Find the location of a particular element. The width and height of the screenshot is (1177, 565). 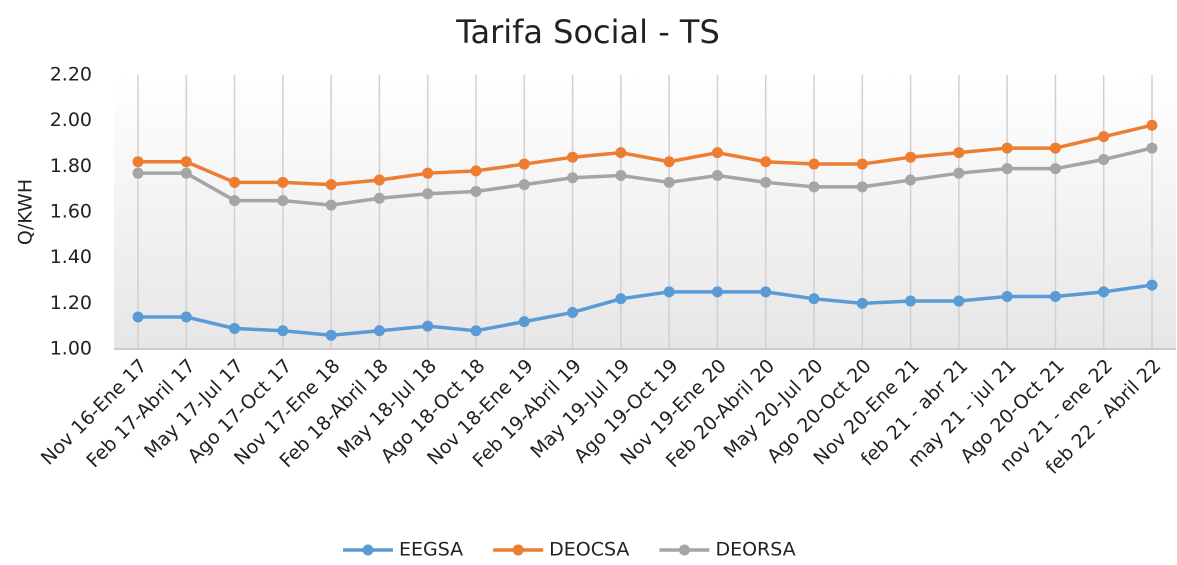

legend-label: DEORSA is located at coordinates (755, 550).